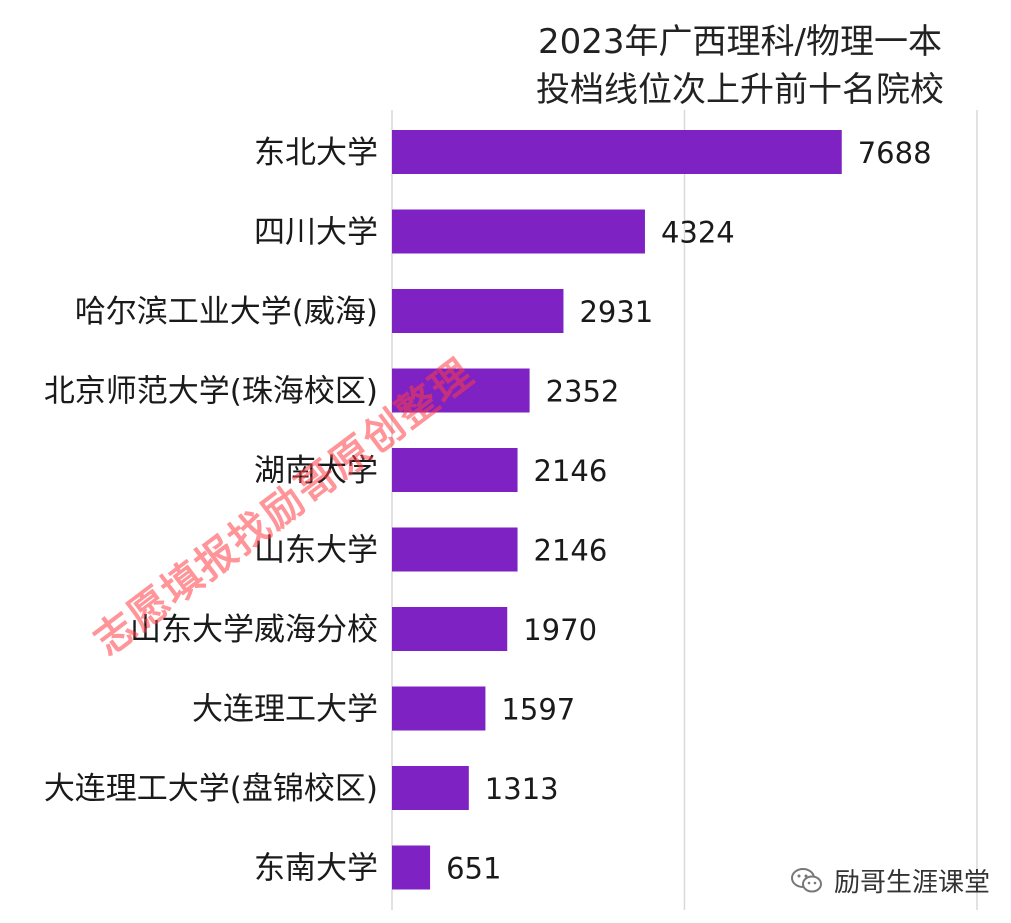 The width and height of the screenshot is (1011, 923). I want to click on wechat-icon, so click(806, 879).